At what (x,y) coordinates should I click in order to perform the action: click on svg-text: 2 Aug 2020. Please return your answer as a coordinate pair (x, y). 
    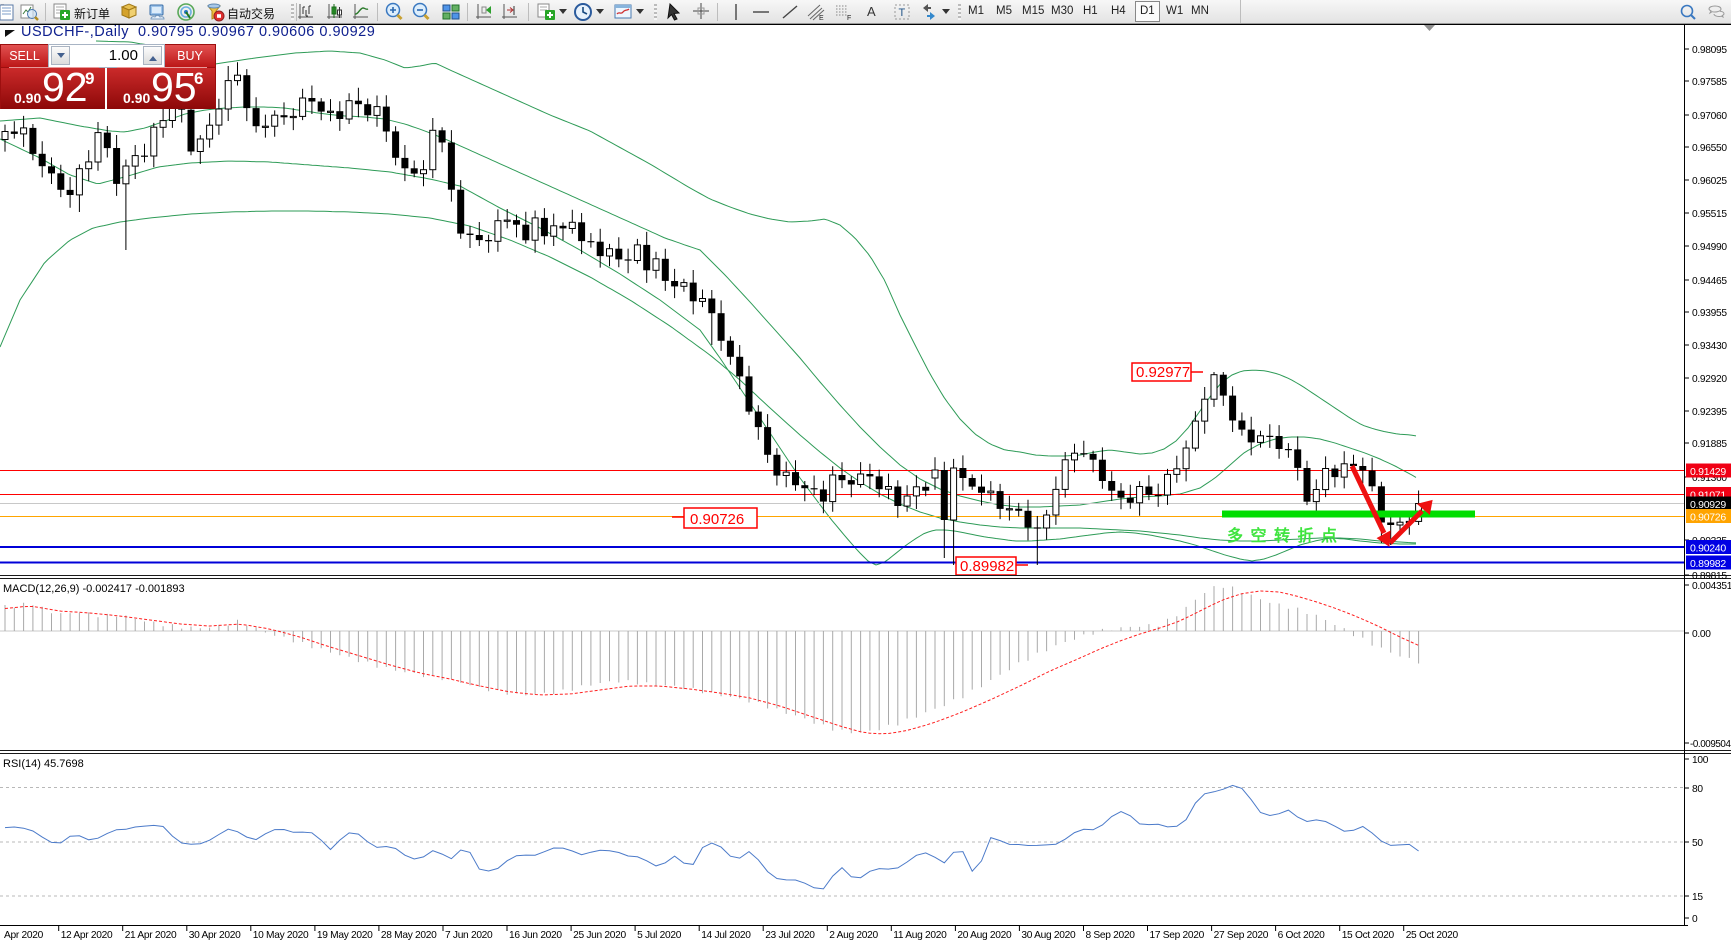
    Looking at the image, I should click on (853, 935).